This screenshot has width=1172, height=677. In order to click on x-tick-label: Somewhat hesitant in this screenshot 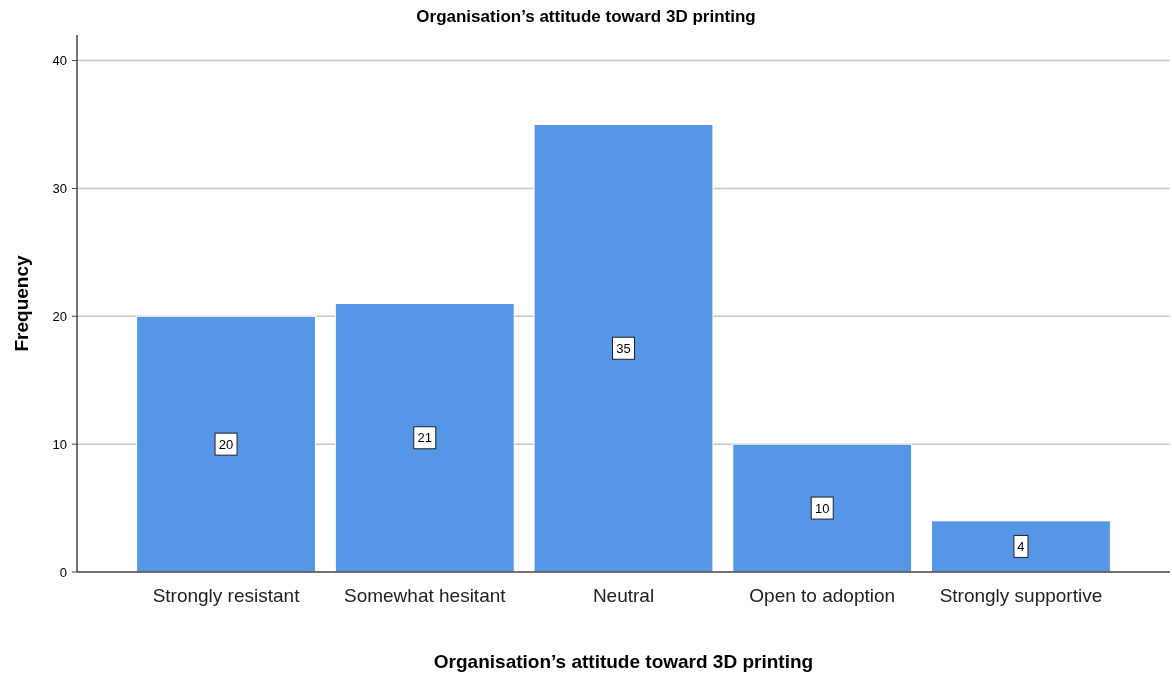, I will do `click(425, 595)`.